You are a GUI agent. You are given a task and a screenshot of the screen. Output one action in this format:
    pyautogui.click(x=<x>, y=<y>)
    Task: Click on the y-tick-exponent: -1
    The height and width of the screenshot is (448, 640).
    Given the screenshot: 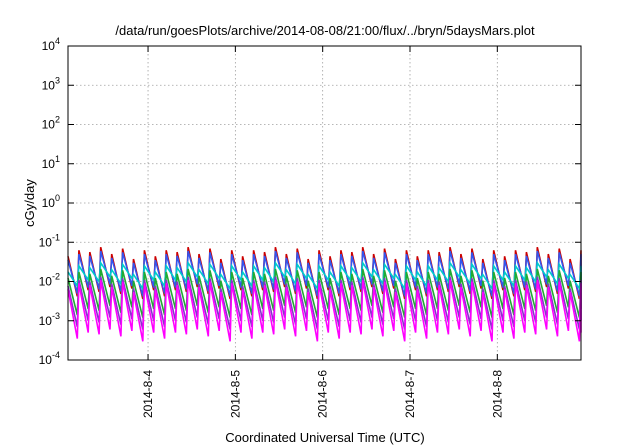 What is the action you would take?
    pyautogui.click(x=56, y=237)
    